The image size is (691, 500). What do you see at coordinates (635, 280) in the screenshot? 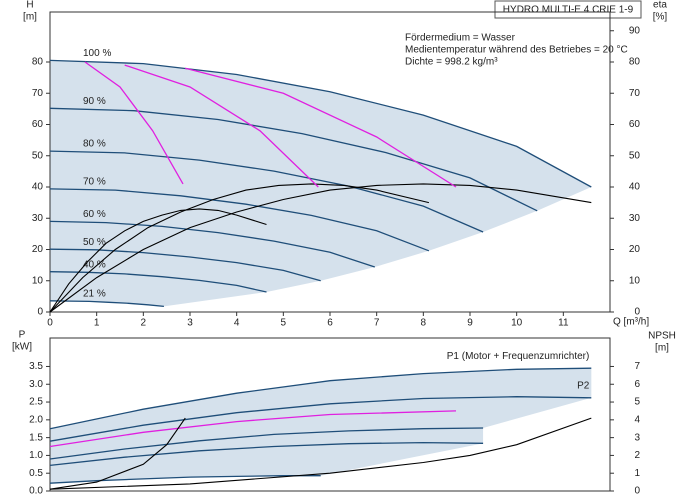
I see `y2-tick-label: 10` at bounding box center [635, 280].